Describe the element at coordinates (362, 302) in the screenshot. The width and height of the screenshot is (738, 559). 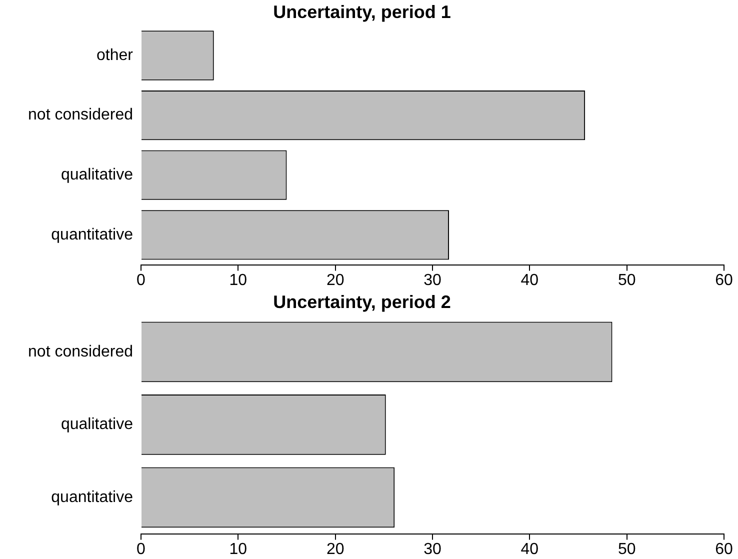
I see `chart-title: Uncertainty, period 2` at that location.